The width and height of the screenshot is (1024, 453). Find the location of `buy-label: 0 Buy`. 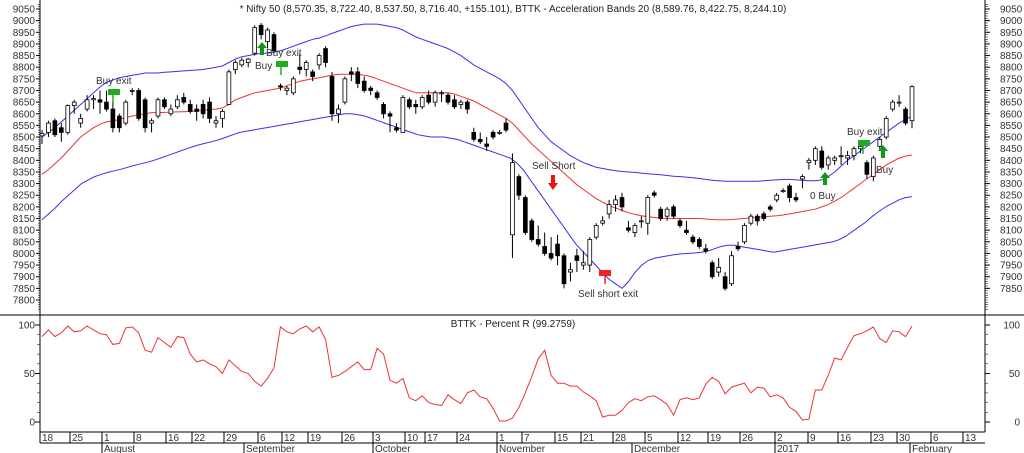

buy-label: 0 Buy is located at coordinates (823, 196).